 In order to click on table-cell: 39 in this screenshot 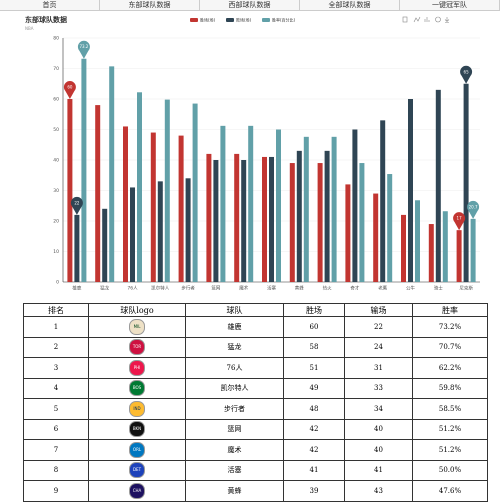, I will do `click(314, 491)`.